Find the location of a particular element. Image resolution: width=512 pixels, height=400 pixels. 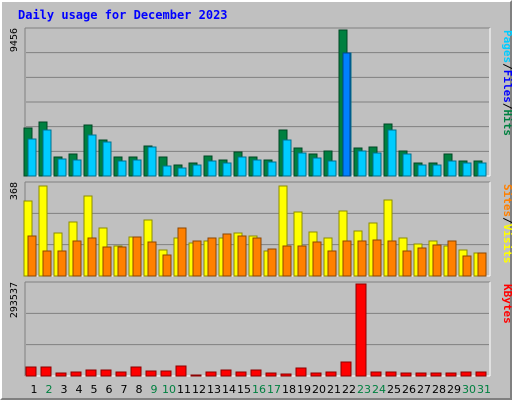

x-tick-label: 1 is located at coordinates (34, 389).